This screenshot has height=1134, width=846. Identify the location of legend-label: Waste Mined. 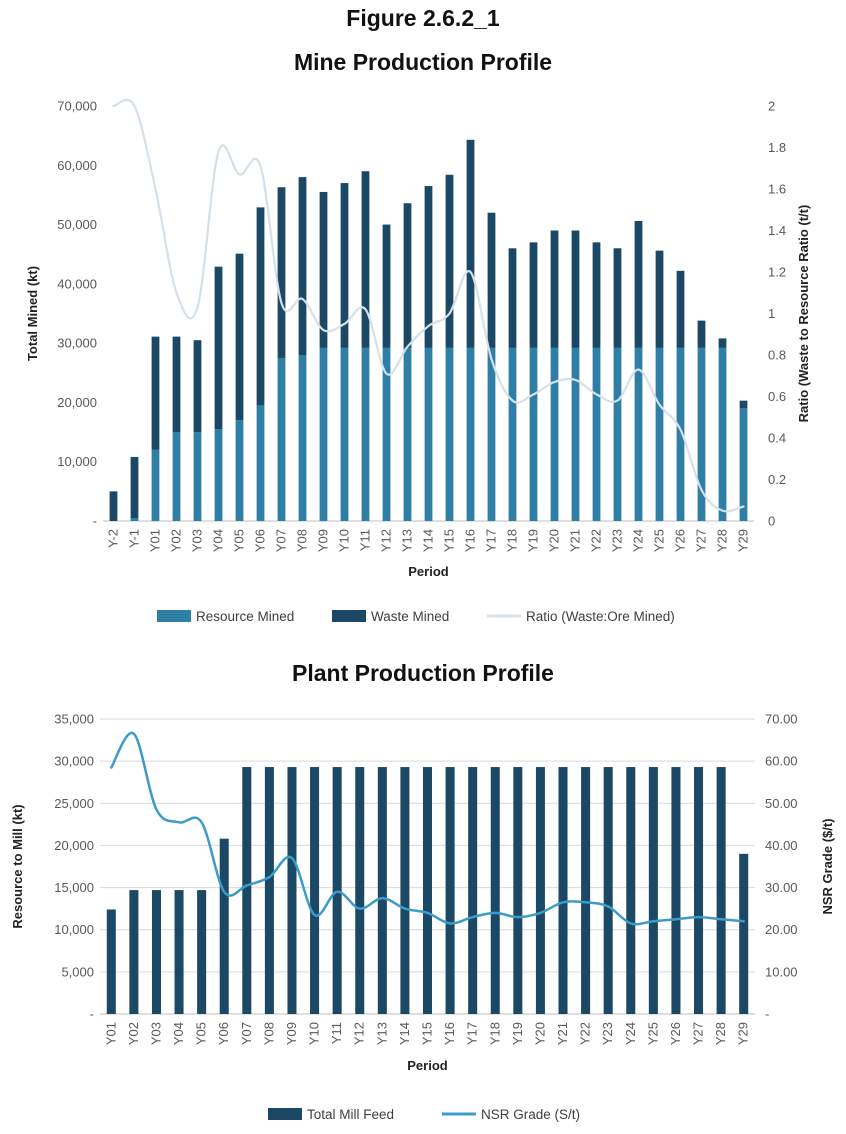
(410, 616).